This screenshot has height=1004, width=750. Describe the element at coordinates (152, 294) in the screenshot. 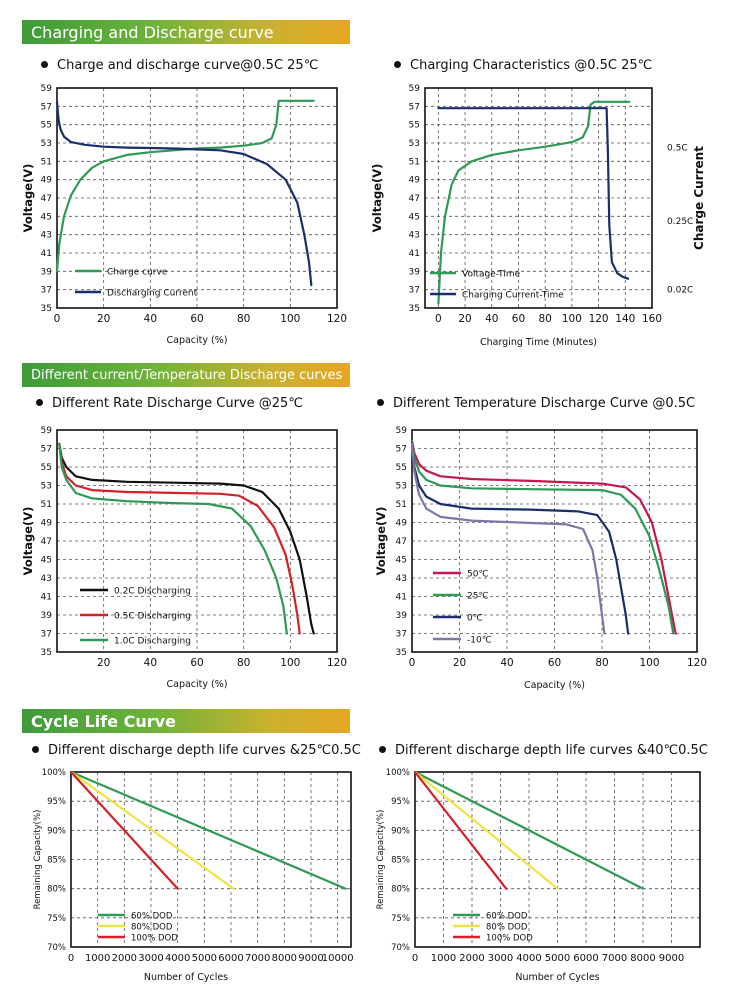

I see `legend-label: Discharging Current` at that location.